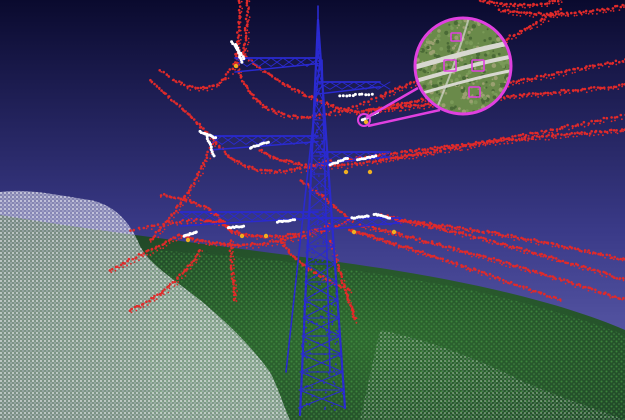 This screenshot has height=420, width=625. Describe the element at coordinates (392, 103) in the screenshot. I see `inset-pointer-line` at that location.